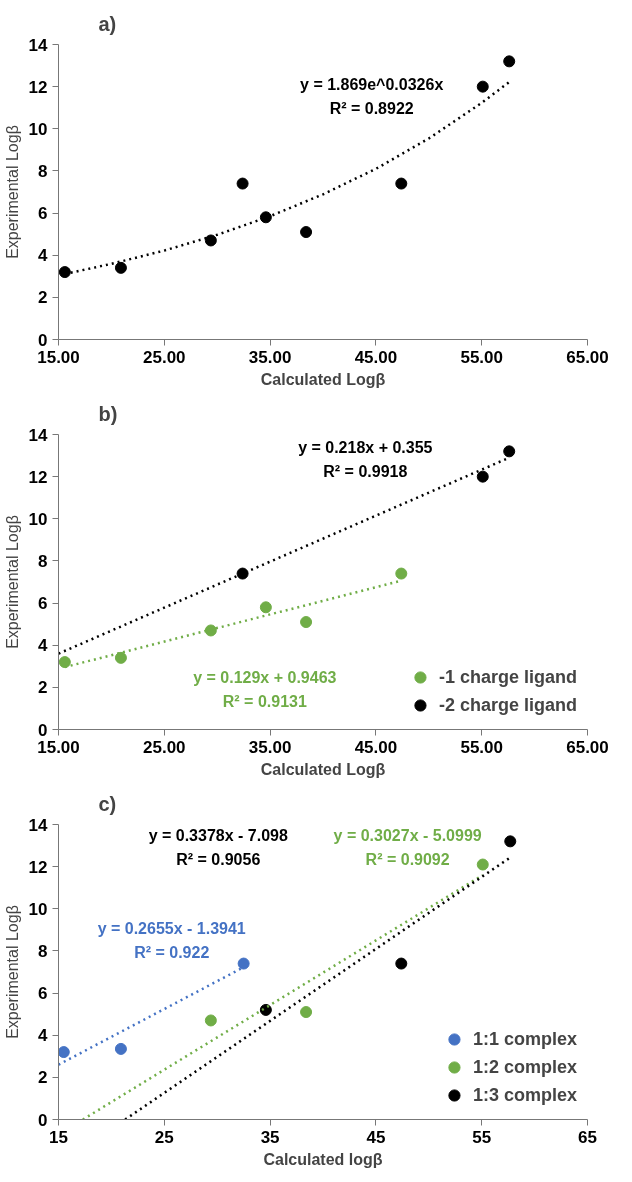 This screenshot has height=1182, width=632. I want to click on x-axis-title: Calculated logβ, so click(323, 1159).